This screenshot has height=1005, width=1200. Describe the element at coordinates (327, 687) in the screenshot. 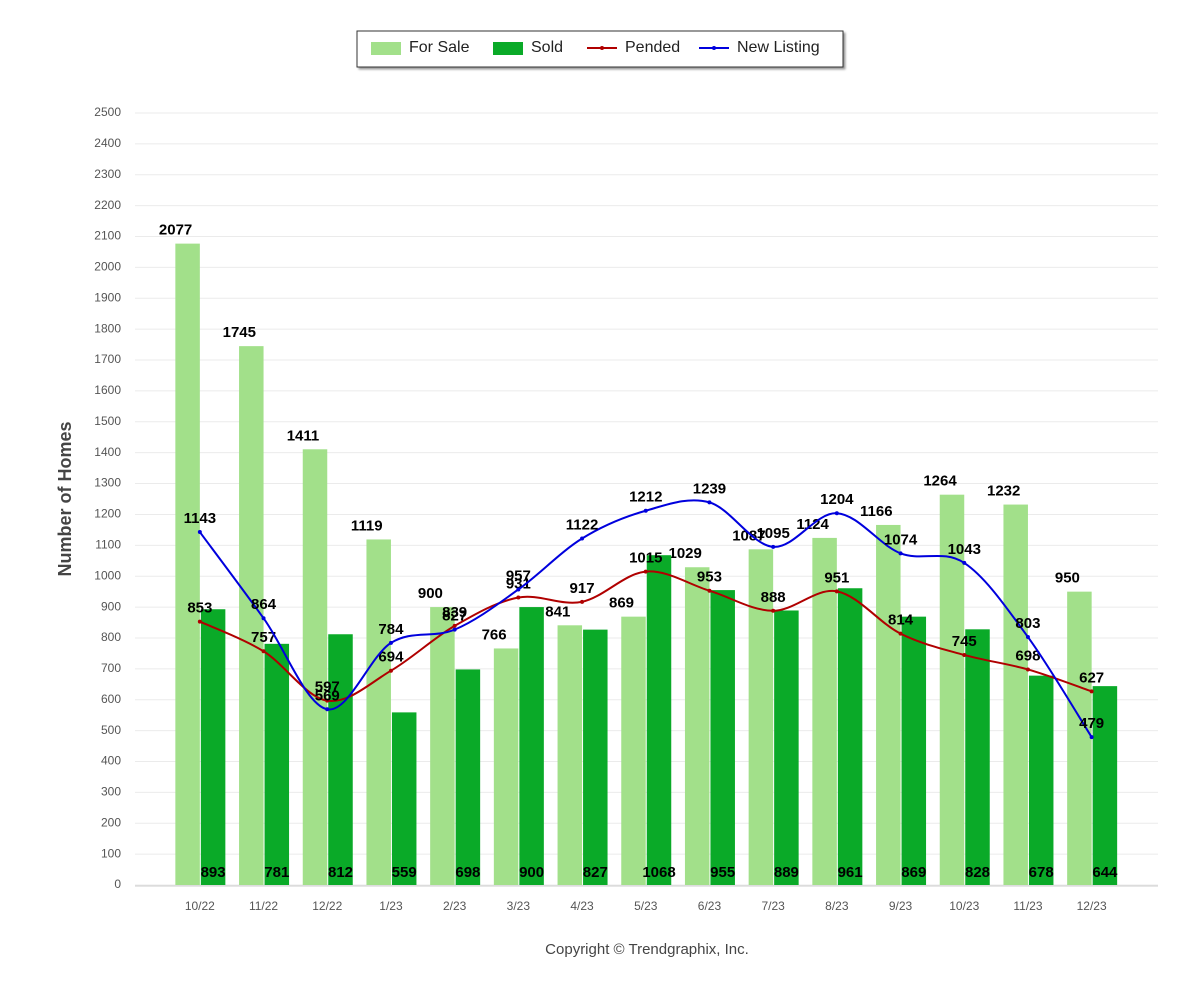

I see `data-label: 597` at that location.